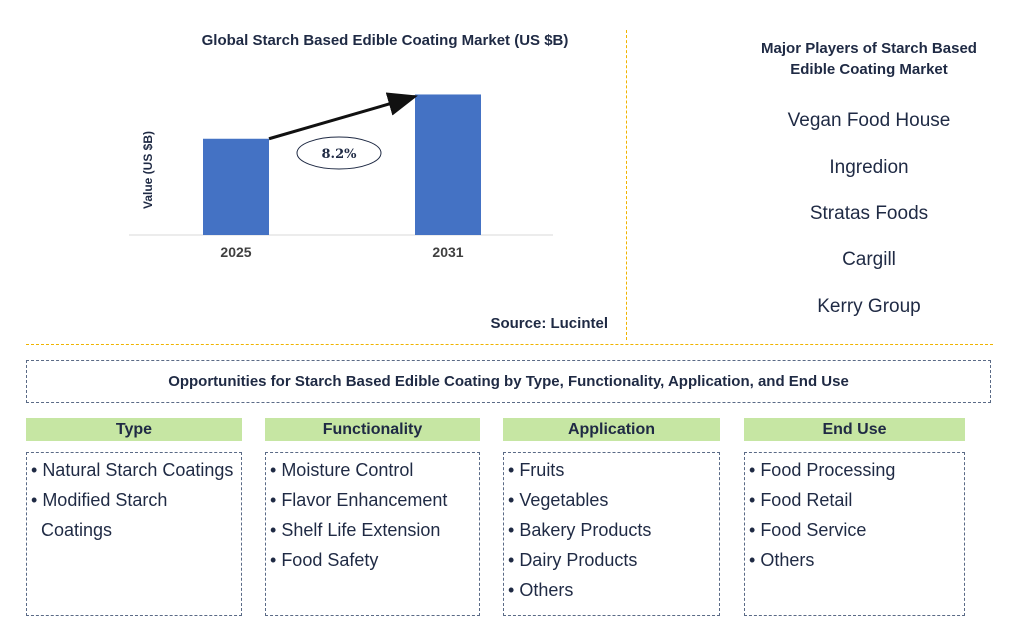 This screenshot has width=1019, height=641. What do you see at coordinates (148, 170) in the screenshot?
I see `y-axis-label: Value (US $B)` at bounding box center [148, 170].